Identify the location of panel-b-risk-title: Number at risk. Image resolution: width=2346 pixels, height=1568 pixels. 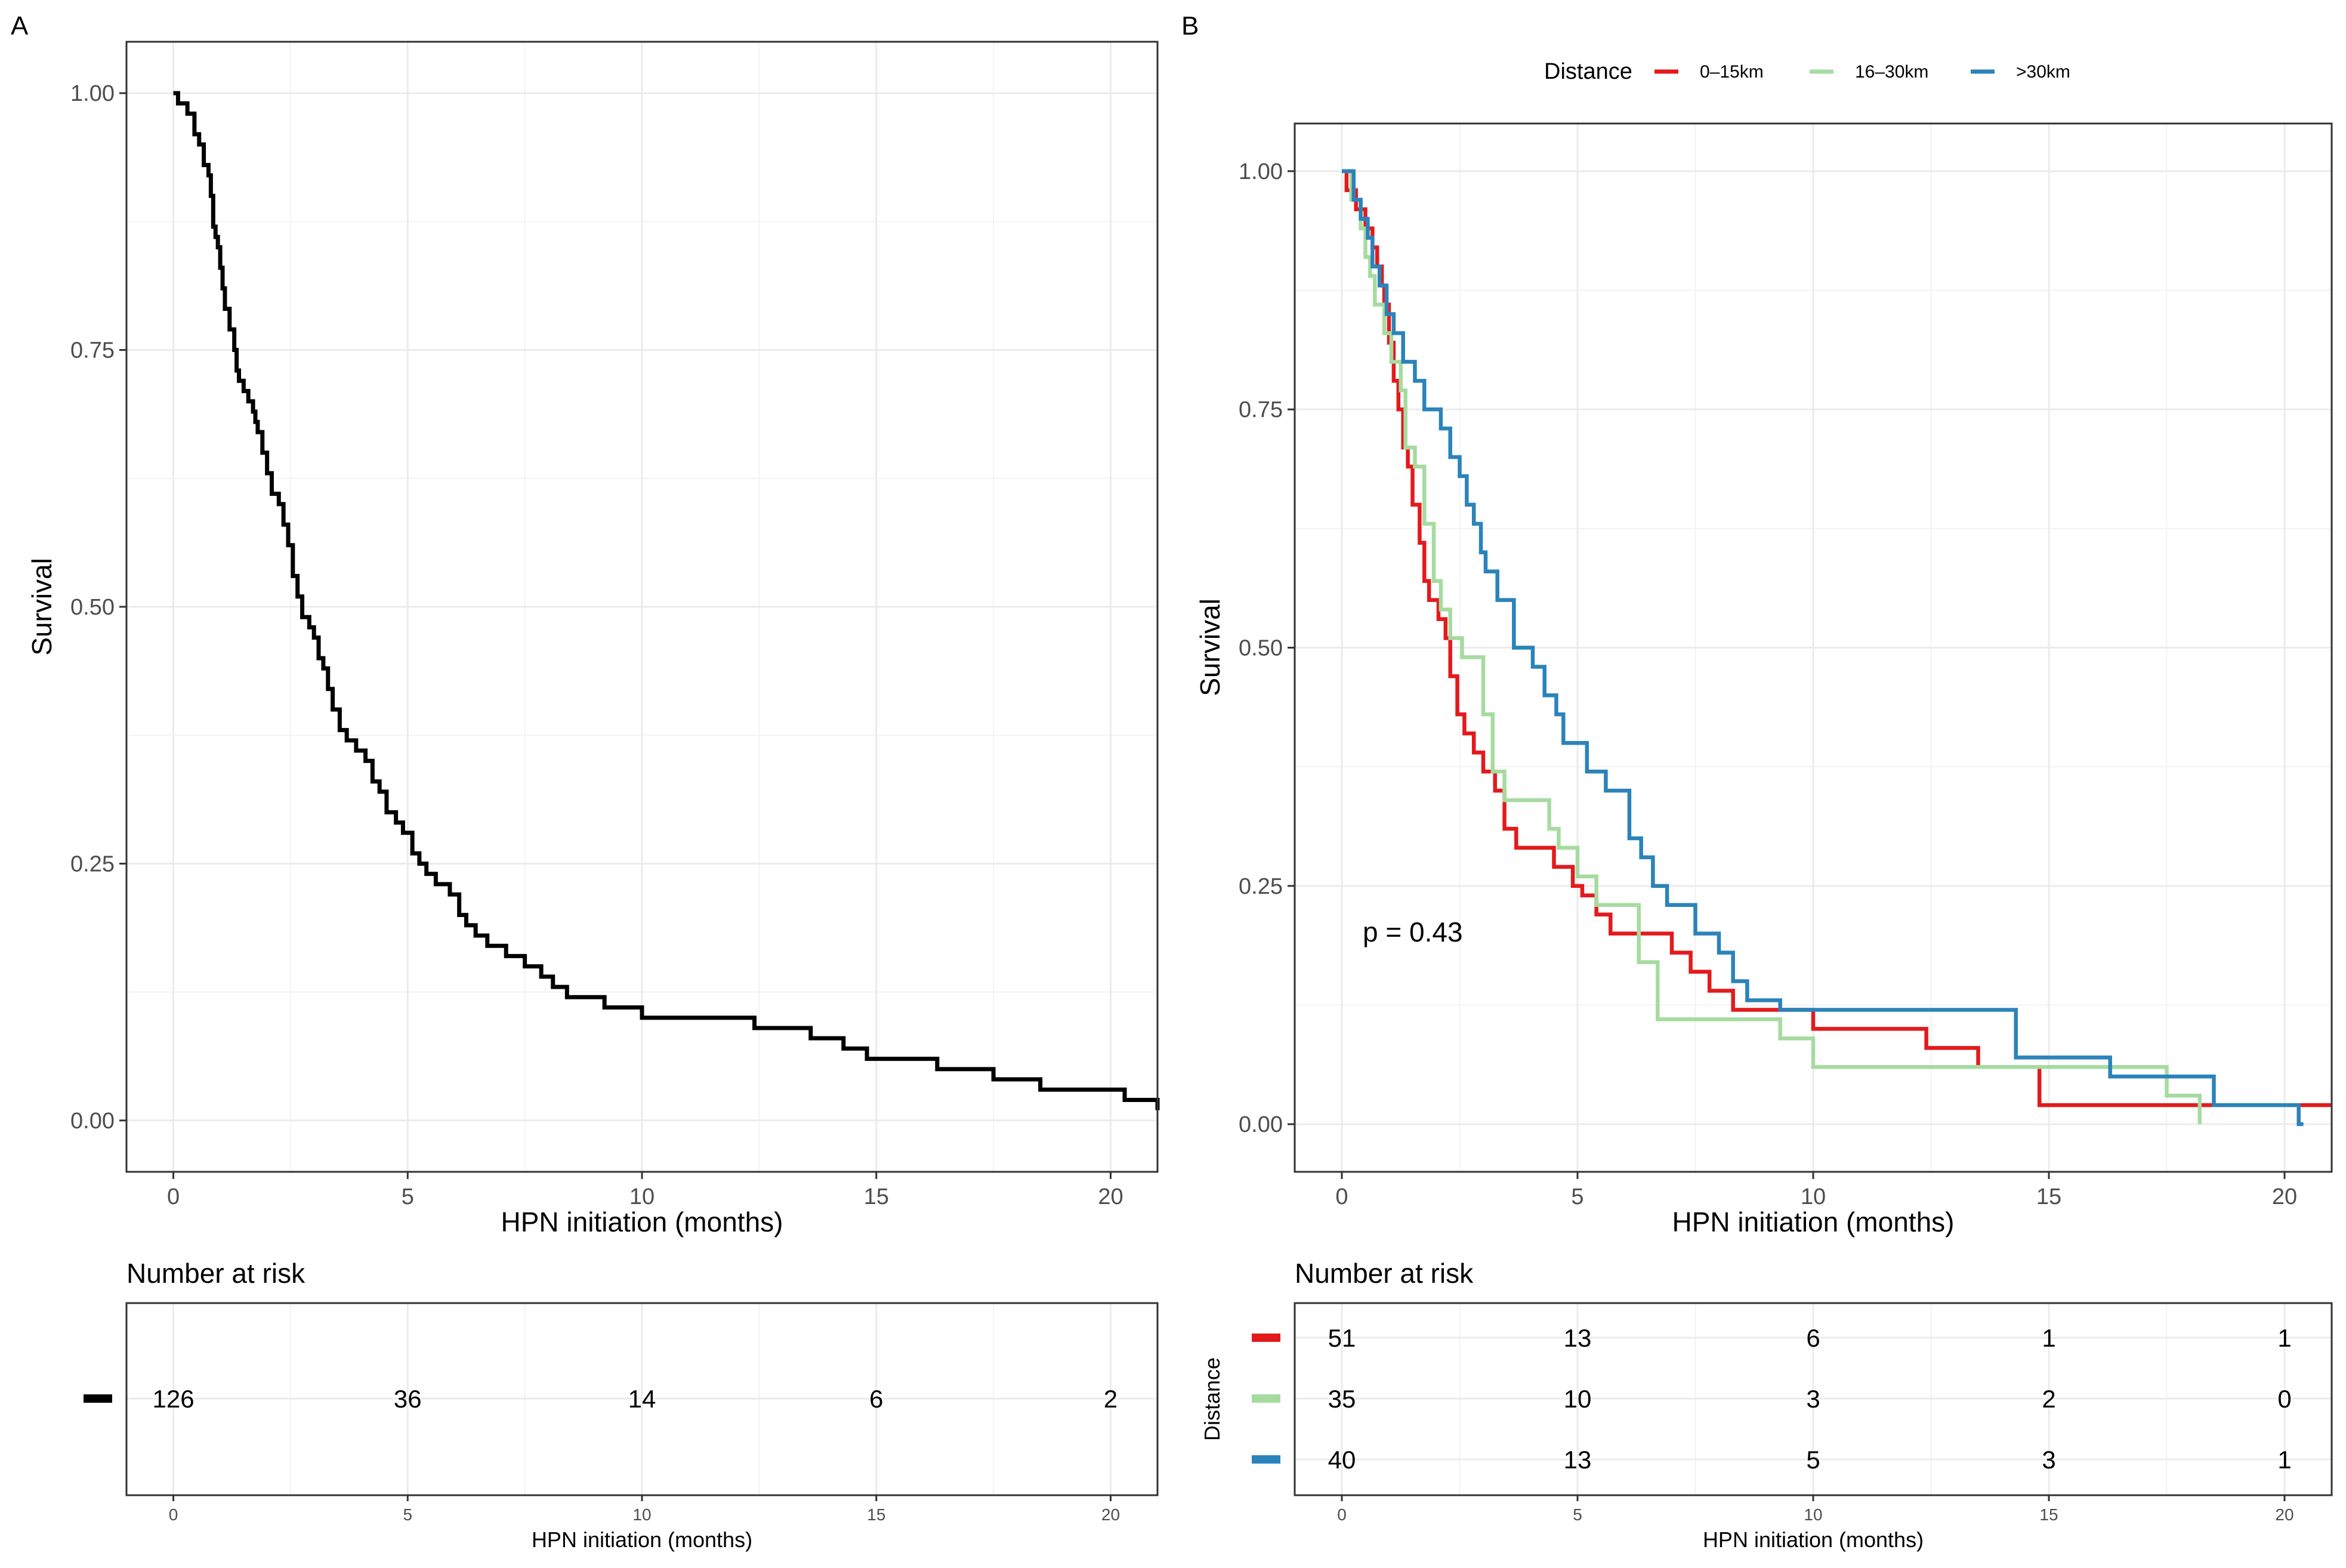
(1384, 1273).